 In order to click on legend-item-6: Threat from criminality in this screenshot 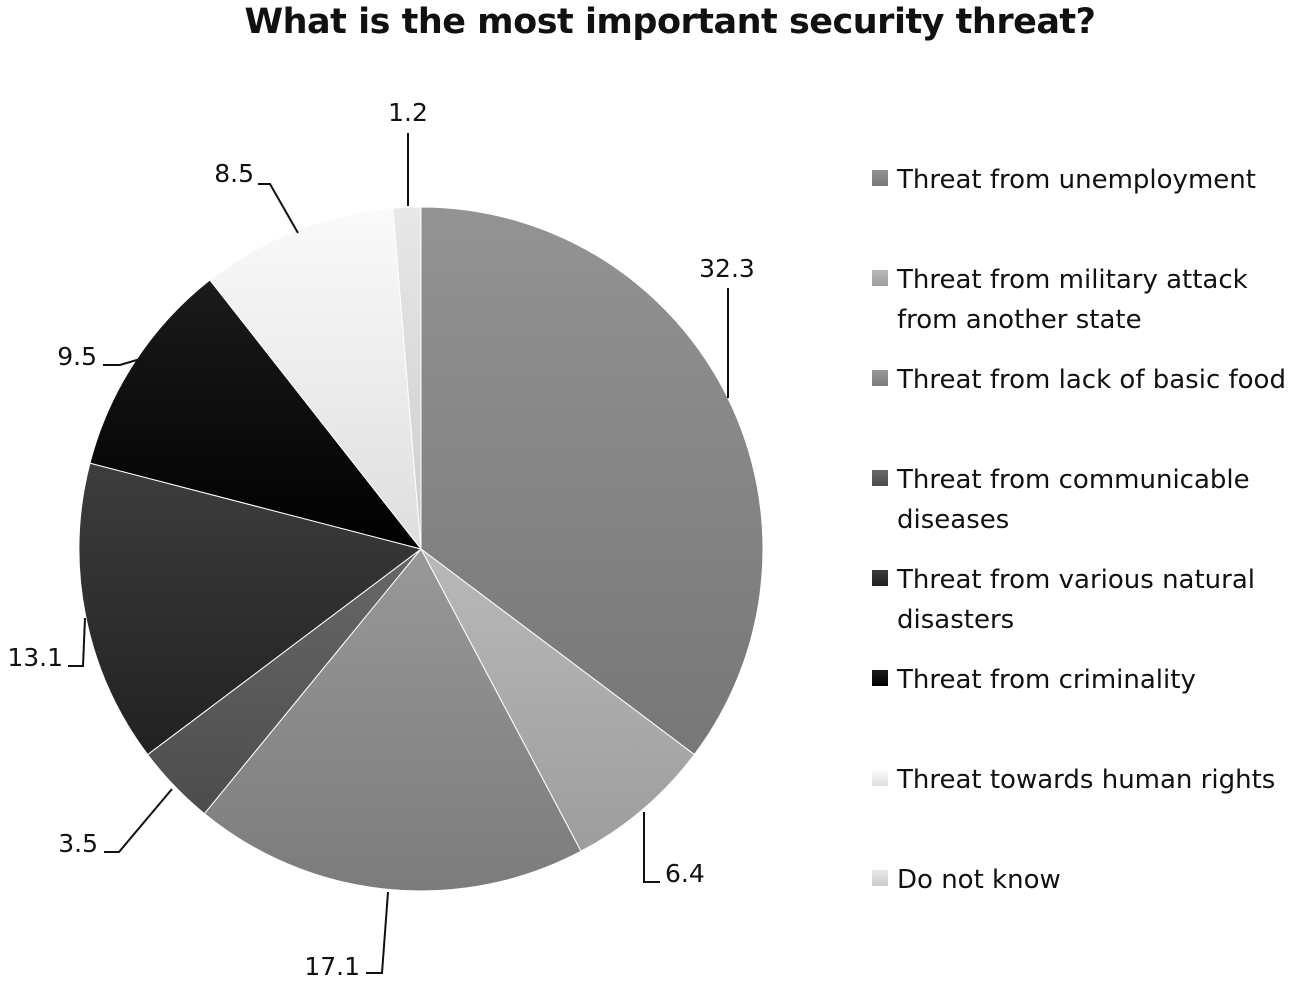, I will do `click(1034, 680)`.